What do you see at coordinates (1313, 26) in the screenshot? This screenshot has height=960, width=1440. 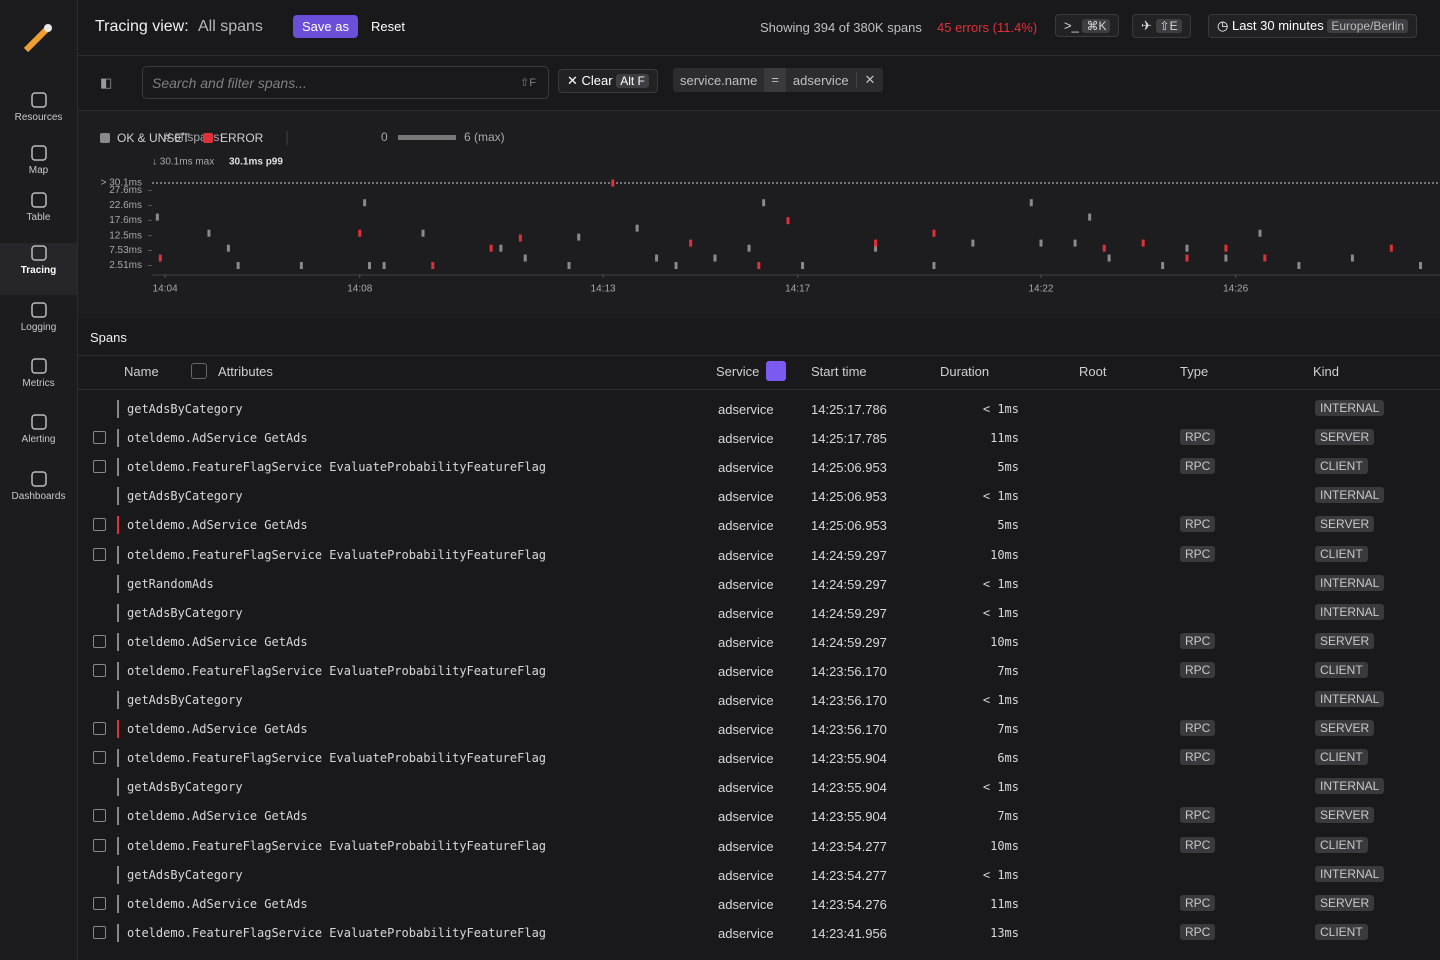 I see `time-picker: ◷ Last 30 minutes Europe/Berlin` at bounding box center [1313, 26].